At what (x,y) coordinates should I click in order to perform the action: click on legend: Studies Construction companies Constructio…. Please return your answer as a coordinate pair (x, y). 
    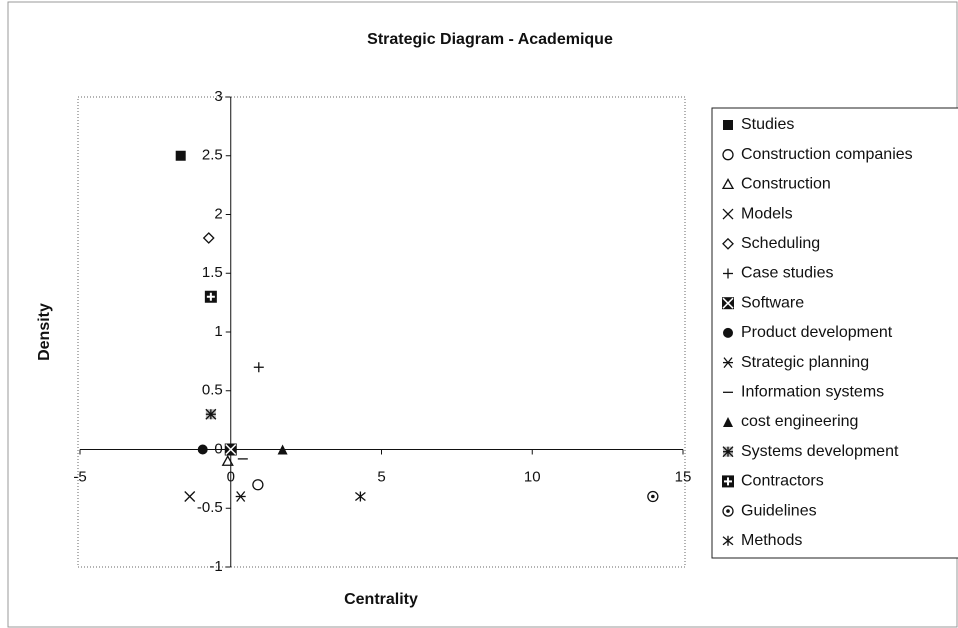
    Looking at the image, I should click on (817, 332).